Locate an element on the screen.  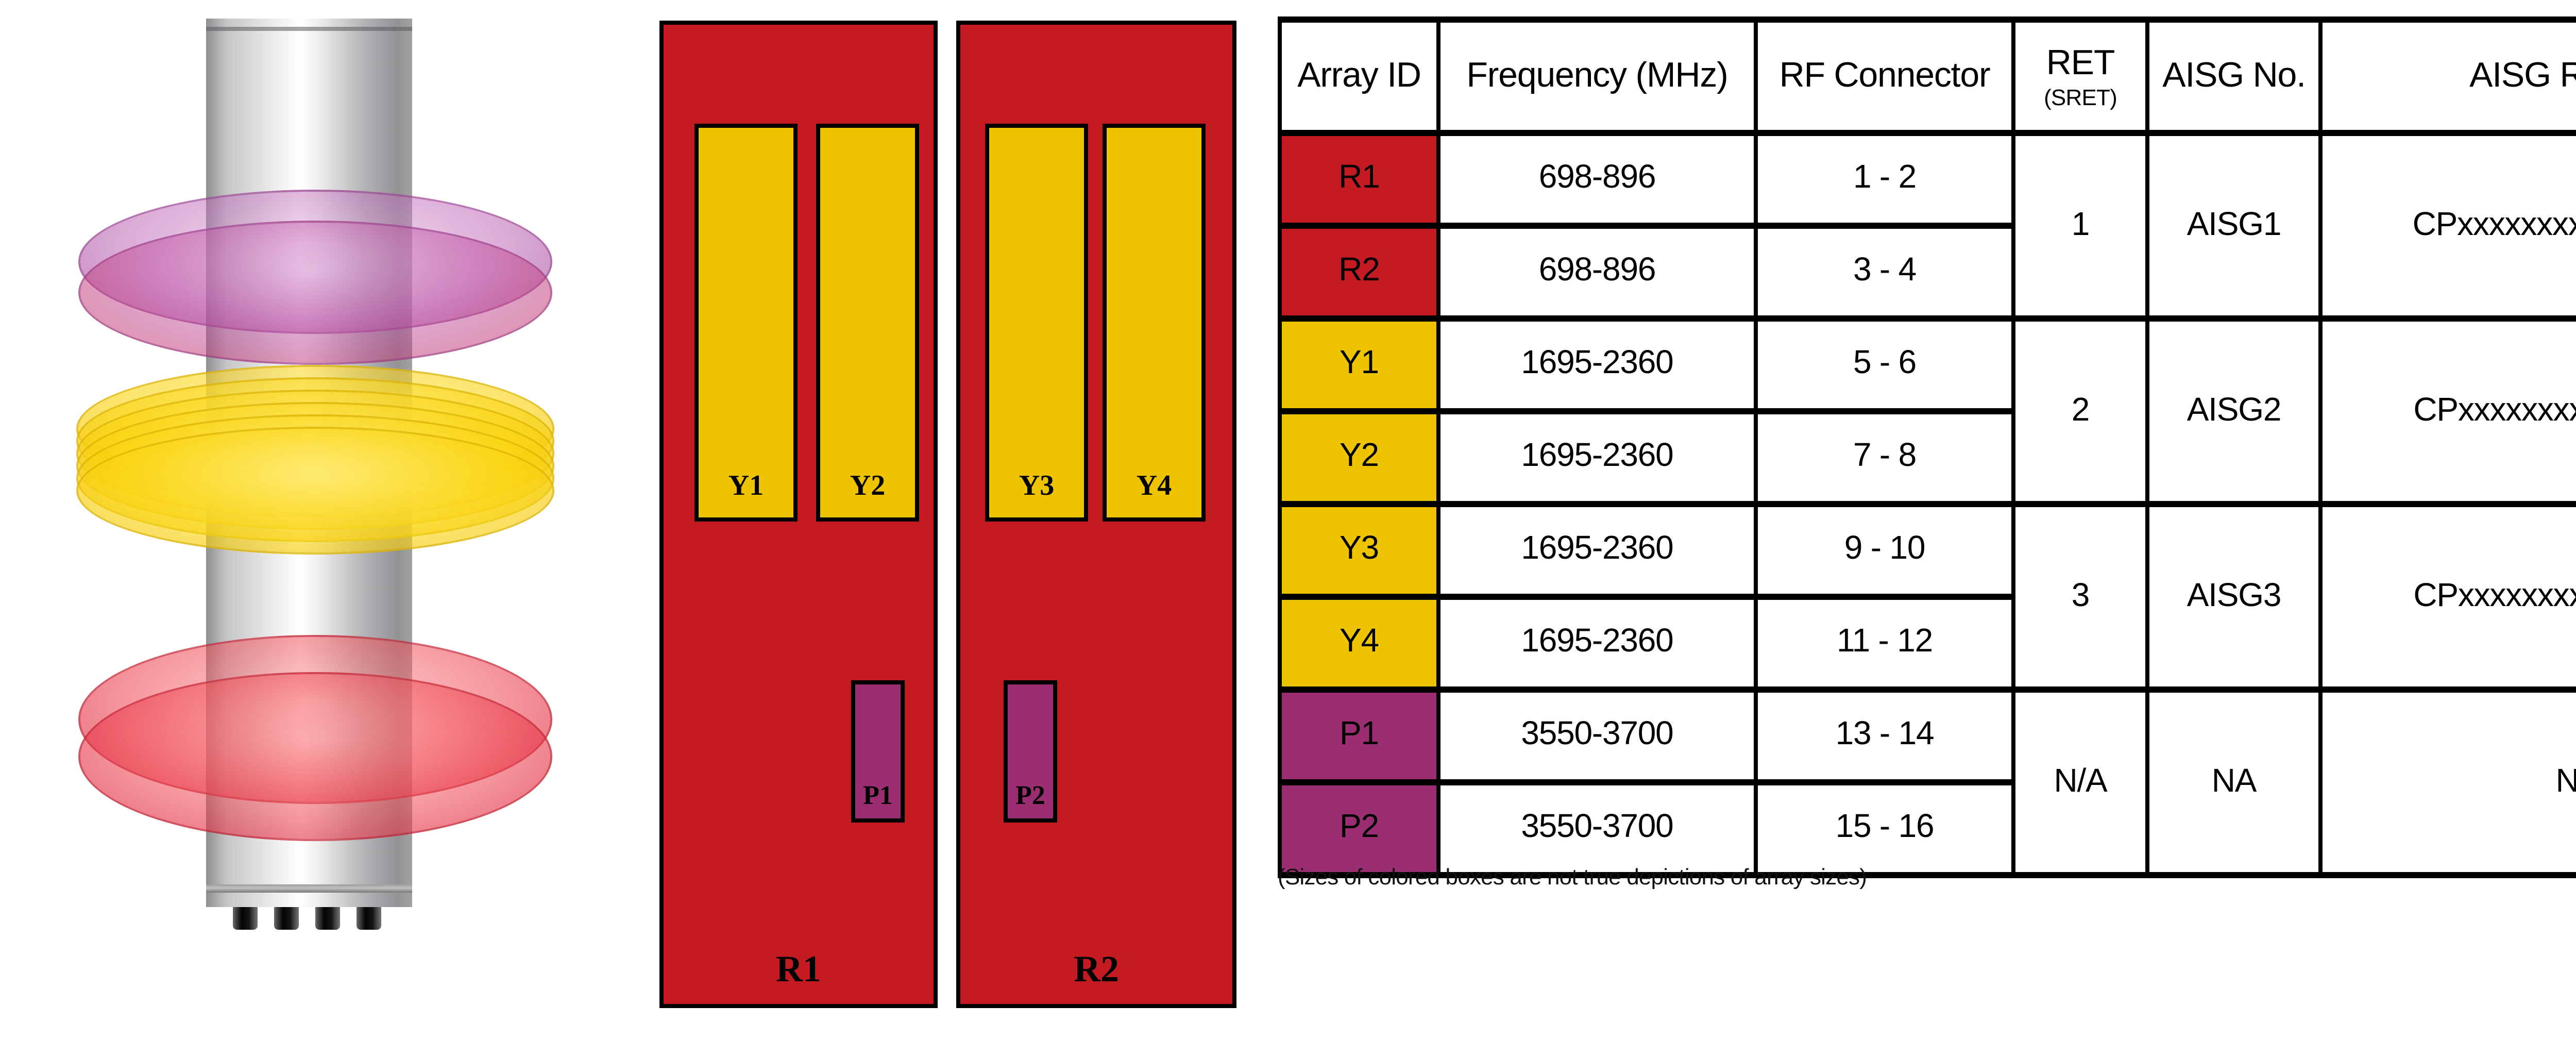
col-header-rf-connector: RF Connector is located at coordinates (1884, 76).